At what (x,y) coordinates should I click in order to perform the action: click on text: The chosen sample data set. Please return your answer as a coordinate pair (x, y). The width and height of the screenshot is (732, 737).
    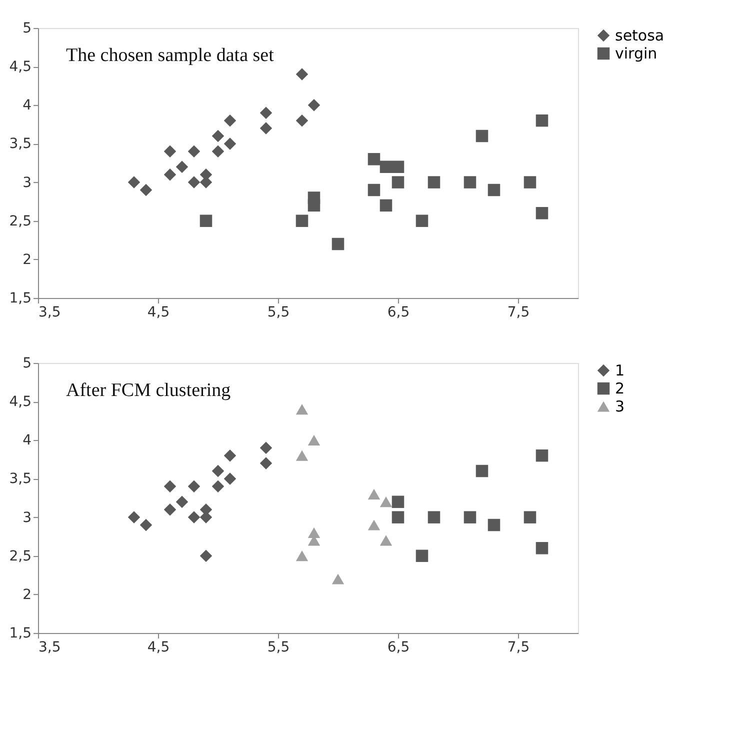
    Looking at the image, I should click on (170, 55).